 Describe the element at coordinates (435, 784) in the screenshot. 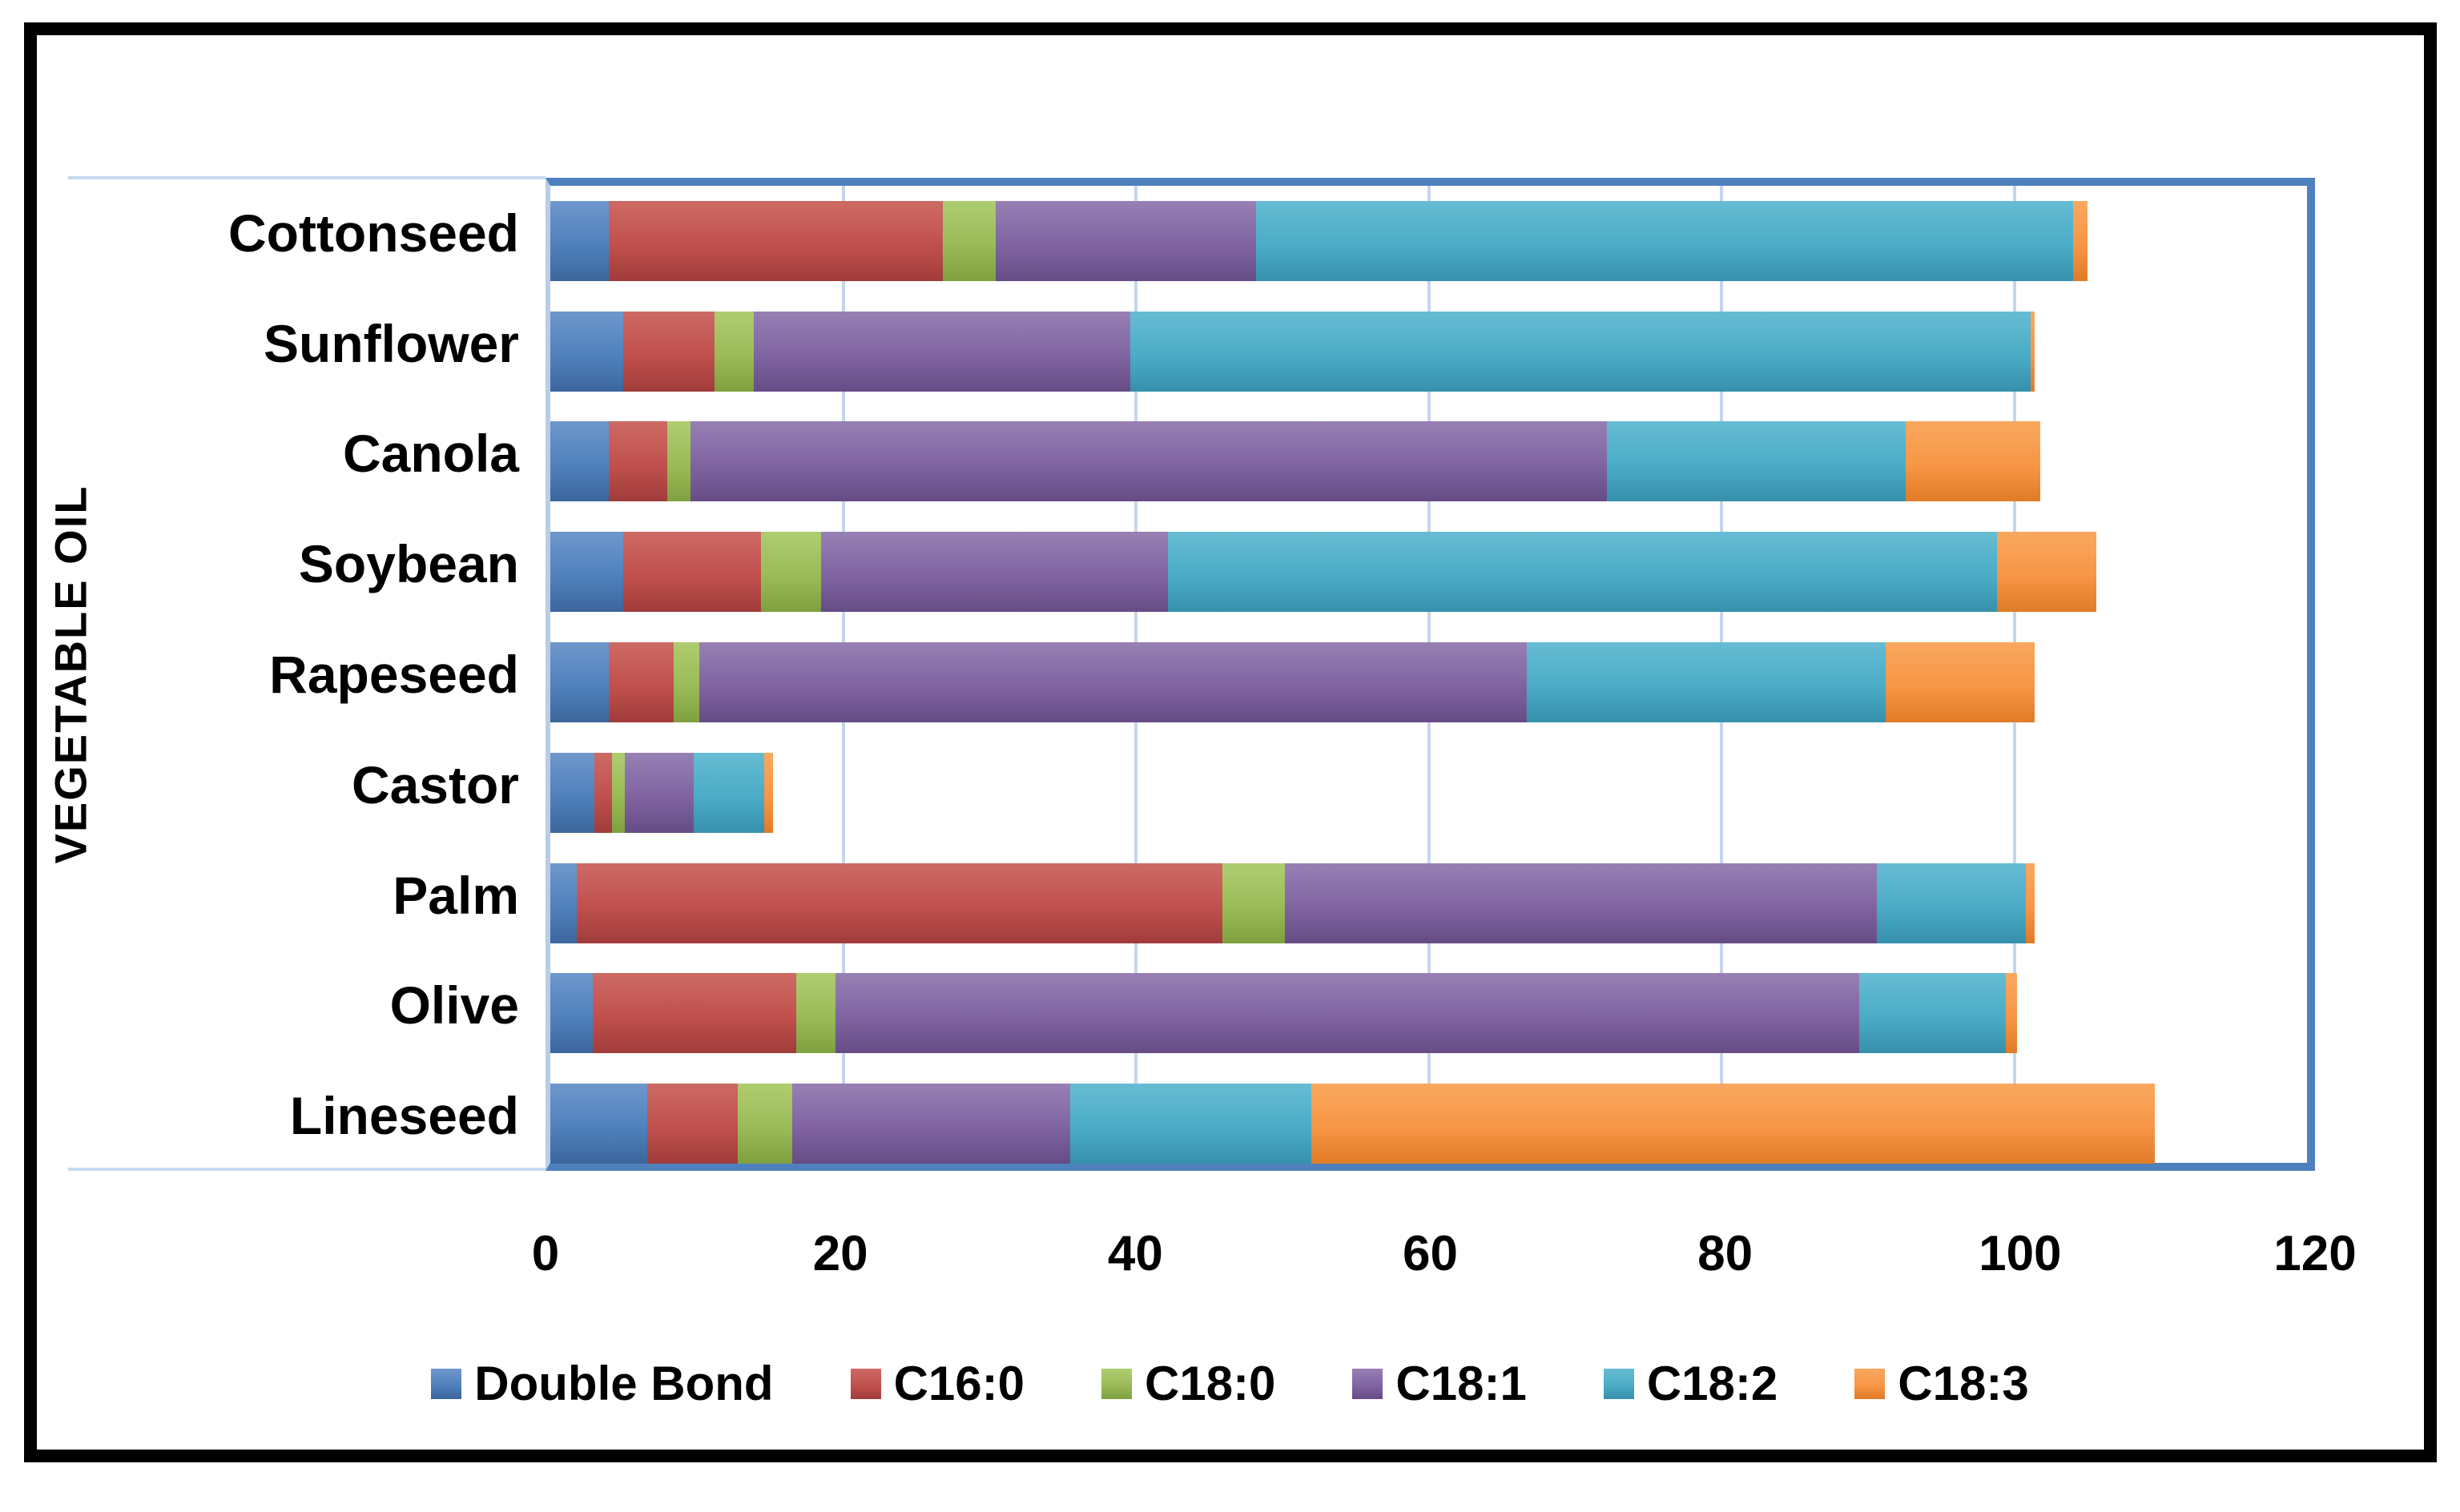

I see `category-label-castor: Castor` at that location.